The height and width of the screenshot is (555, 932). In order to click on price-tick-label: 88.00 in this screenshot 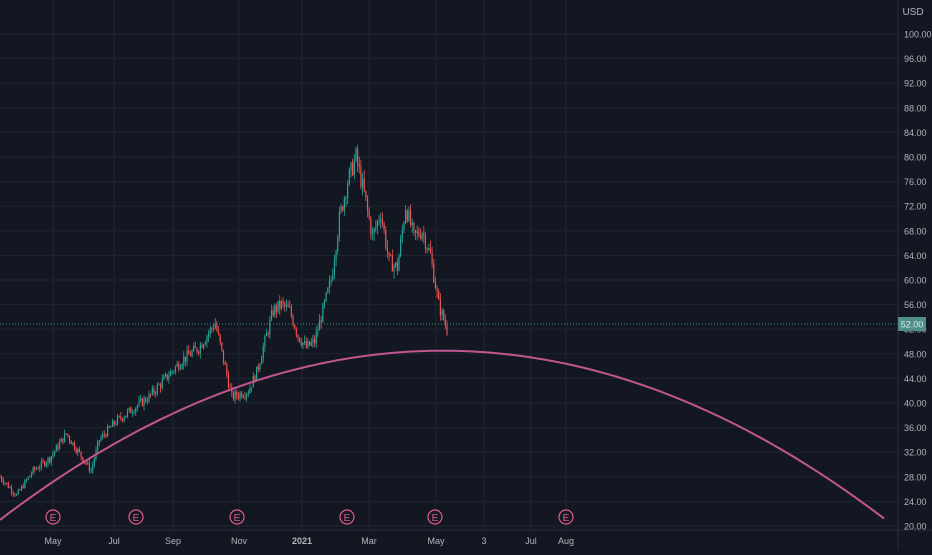, I will do `click(915, 108)`.